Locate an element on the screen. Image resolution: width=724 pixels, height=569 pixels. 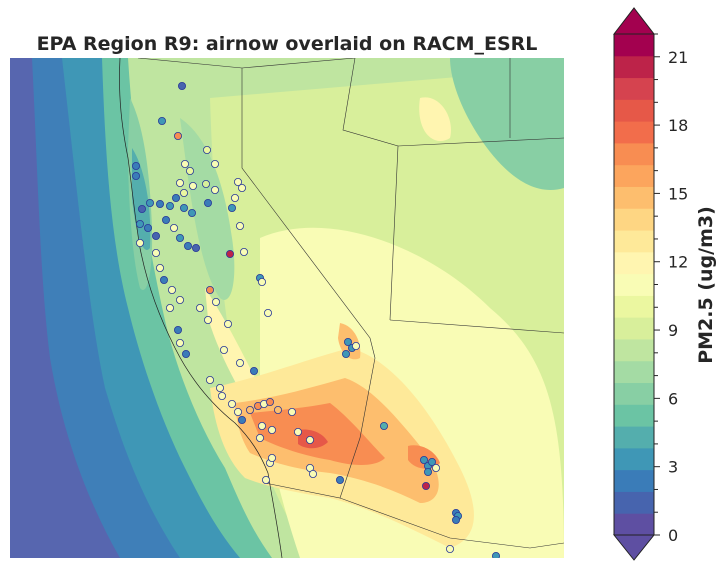
east-haze is located at coordinates (435, 119).